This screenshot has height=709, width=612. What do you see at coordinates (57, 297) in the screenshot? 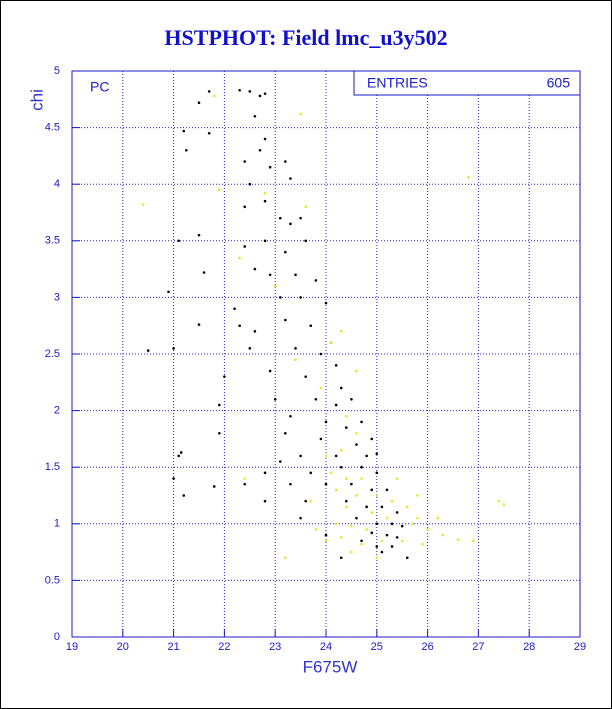
I see `y-tick-label: 3` at bounding box center [57, 297].